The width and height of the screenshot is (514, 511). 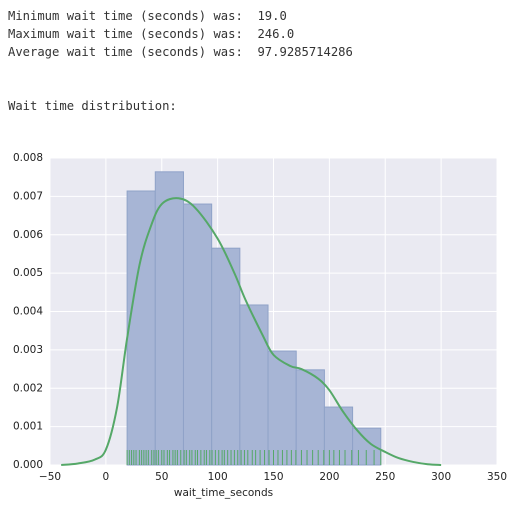 I want to click on x-tick-label: 50, so click(x=161, y=477).